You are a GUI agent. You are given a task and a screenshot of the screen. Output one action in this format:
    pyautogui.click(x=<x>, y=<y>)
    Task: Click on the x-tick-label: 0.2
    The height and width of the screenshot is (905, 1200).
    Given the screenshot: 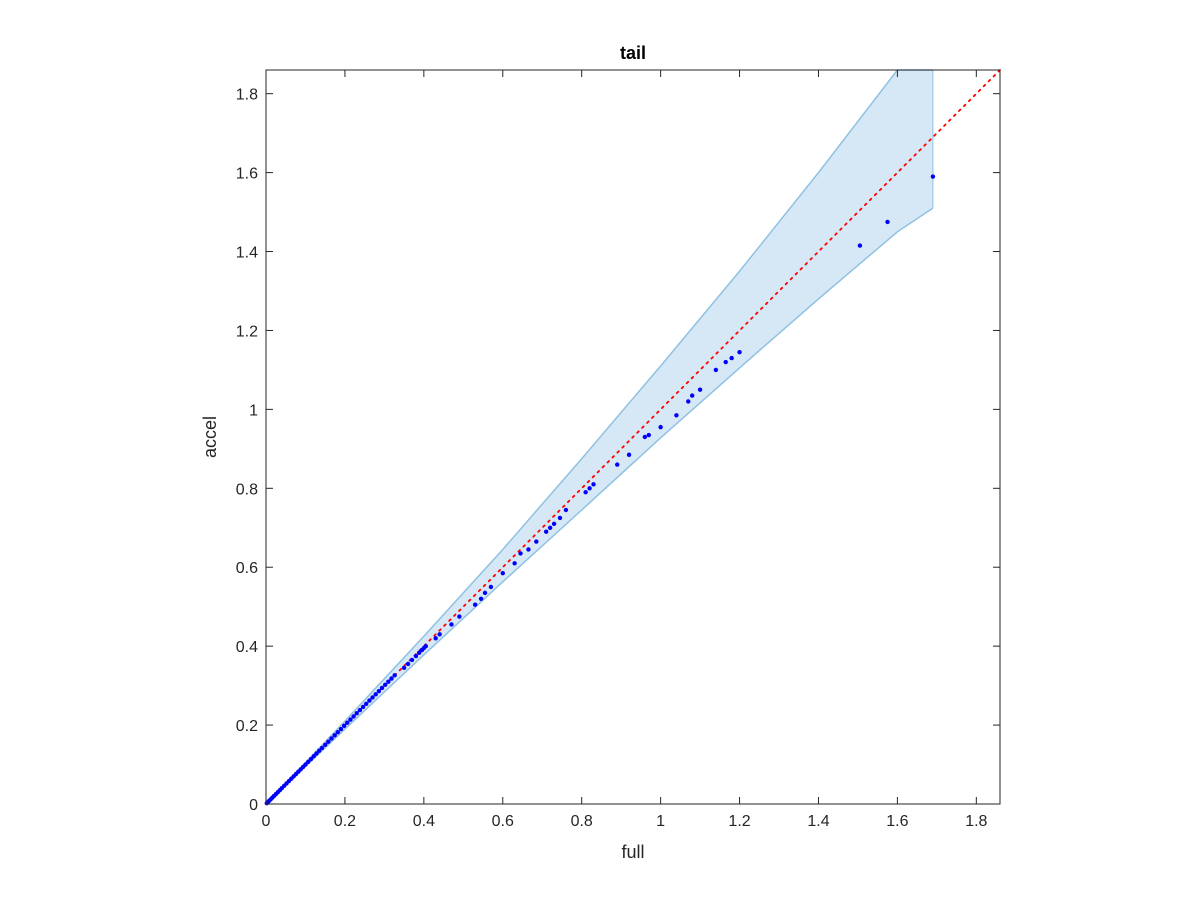 What is the action you would take?
    pyautogui.click(x=345, y=821)
    